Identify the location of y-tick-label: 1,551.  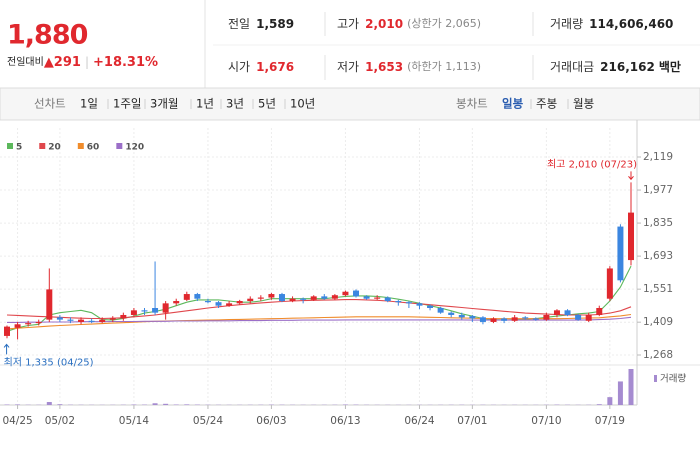
(658, 289).